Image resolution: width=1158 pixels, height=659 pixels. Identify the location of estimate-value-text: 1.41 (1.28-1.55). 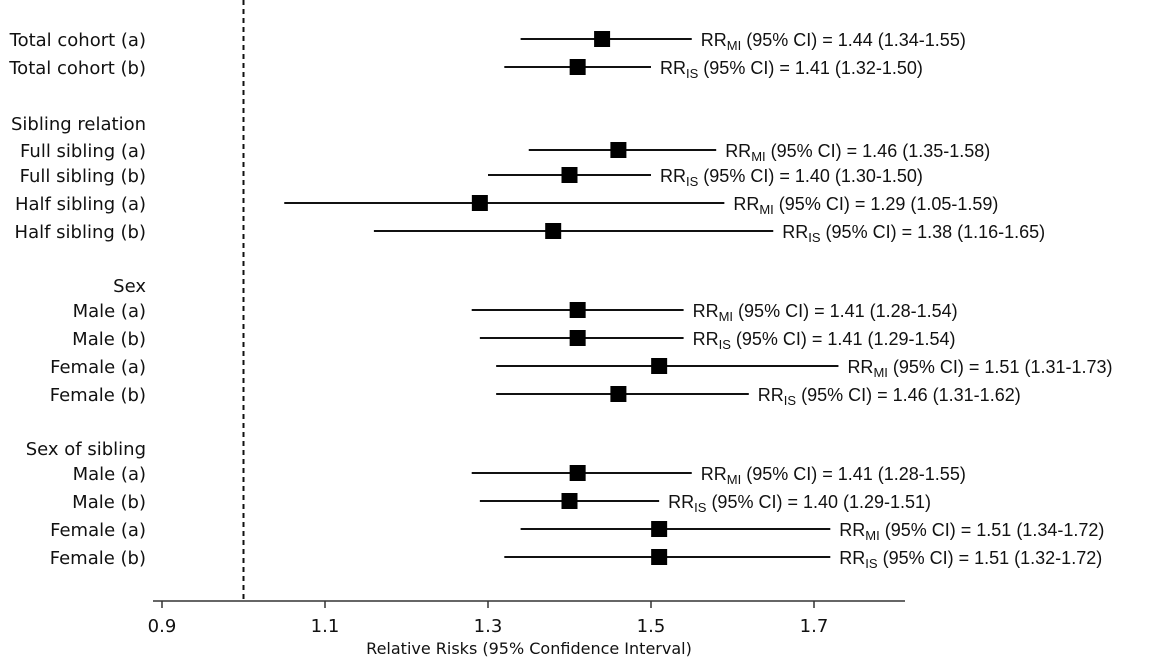
(902, 474).